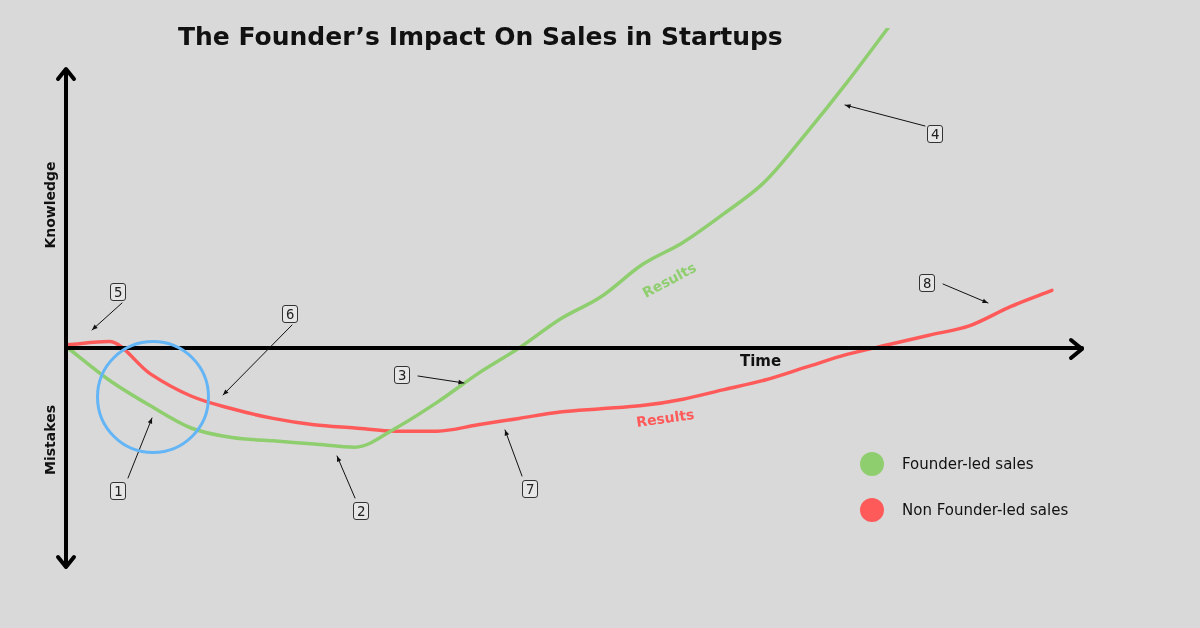  Describe the element at coordinates (665, 418) in the screenshot. I see `annotation: Results` at that location.